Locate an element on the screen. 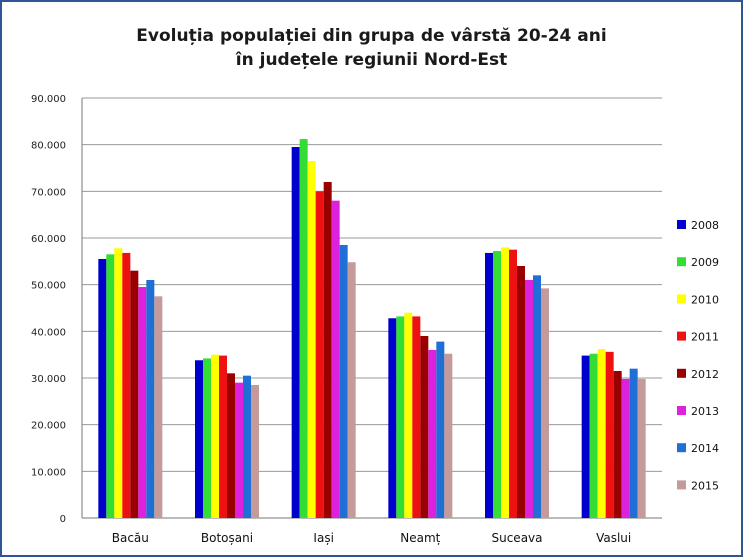  legend-label-2010: 2010 is located at coordinates (705, 299).